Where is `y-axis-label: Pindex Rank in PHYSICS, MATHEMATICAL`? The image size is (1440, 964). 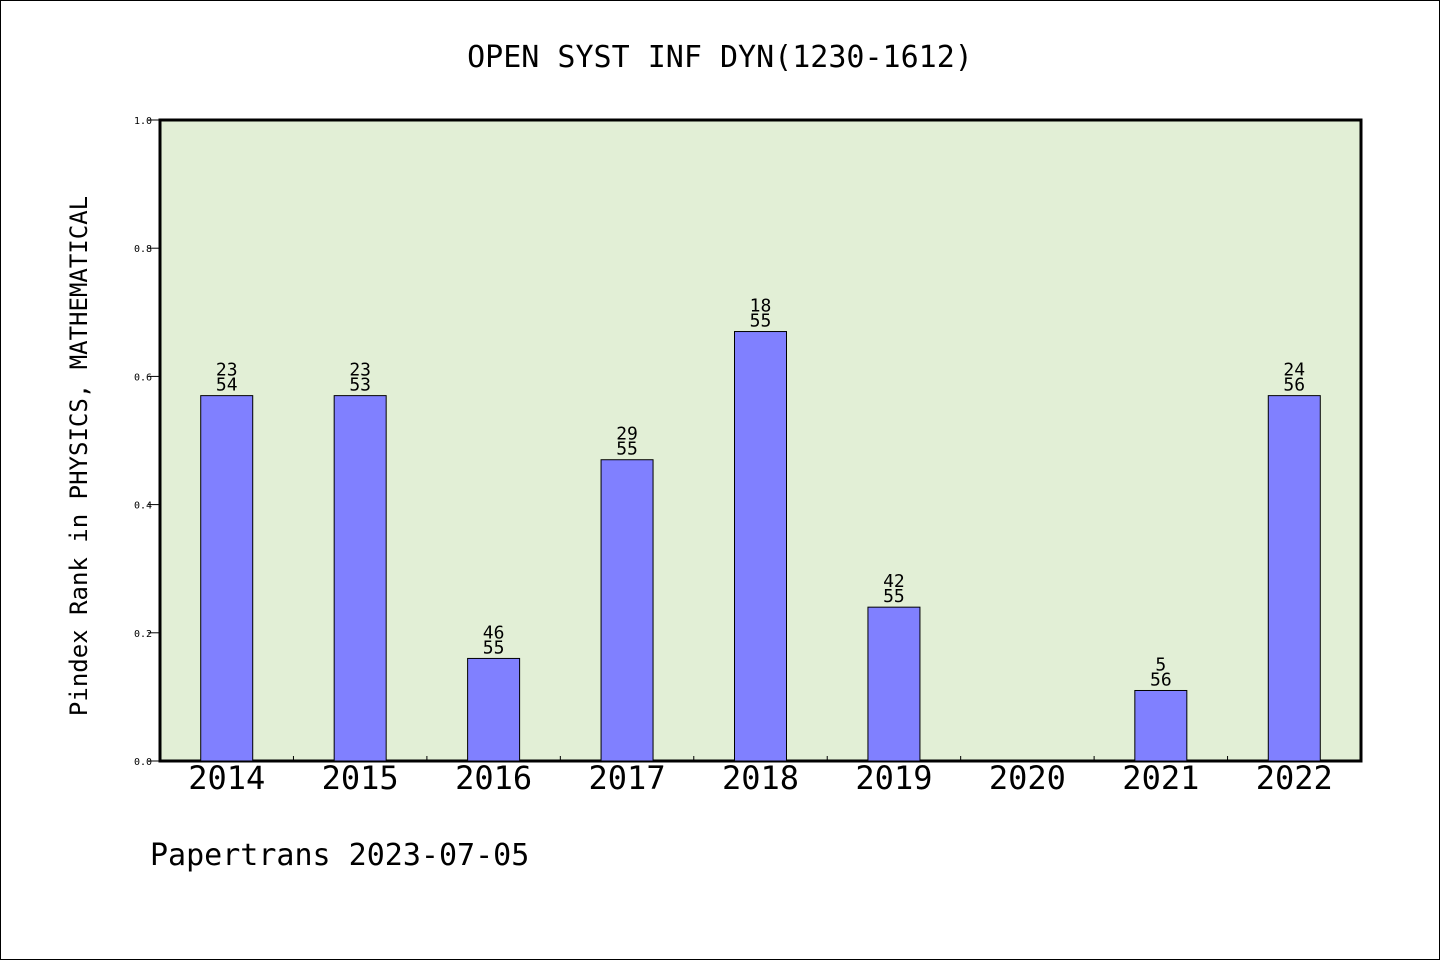
y-axis-label: Pindex Rank in PHYSICS, MATHEMATICAL is located at coordinates (79, 456).